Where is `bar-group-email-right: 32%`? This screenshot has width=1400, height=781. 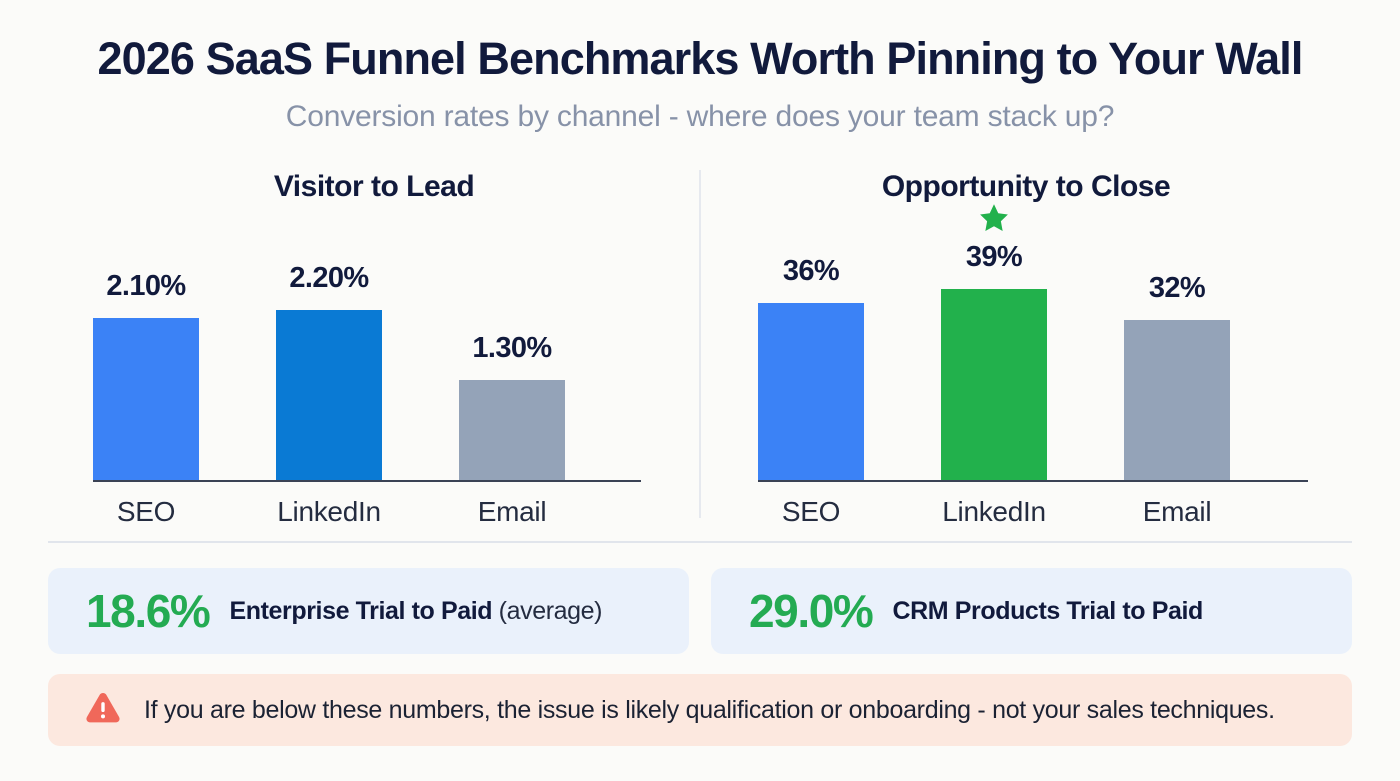 bar-group-email-right: 32% is located at coordinates (1177, 350).